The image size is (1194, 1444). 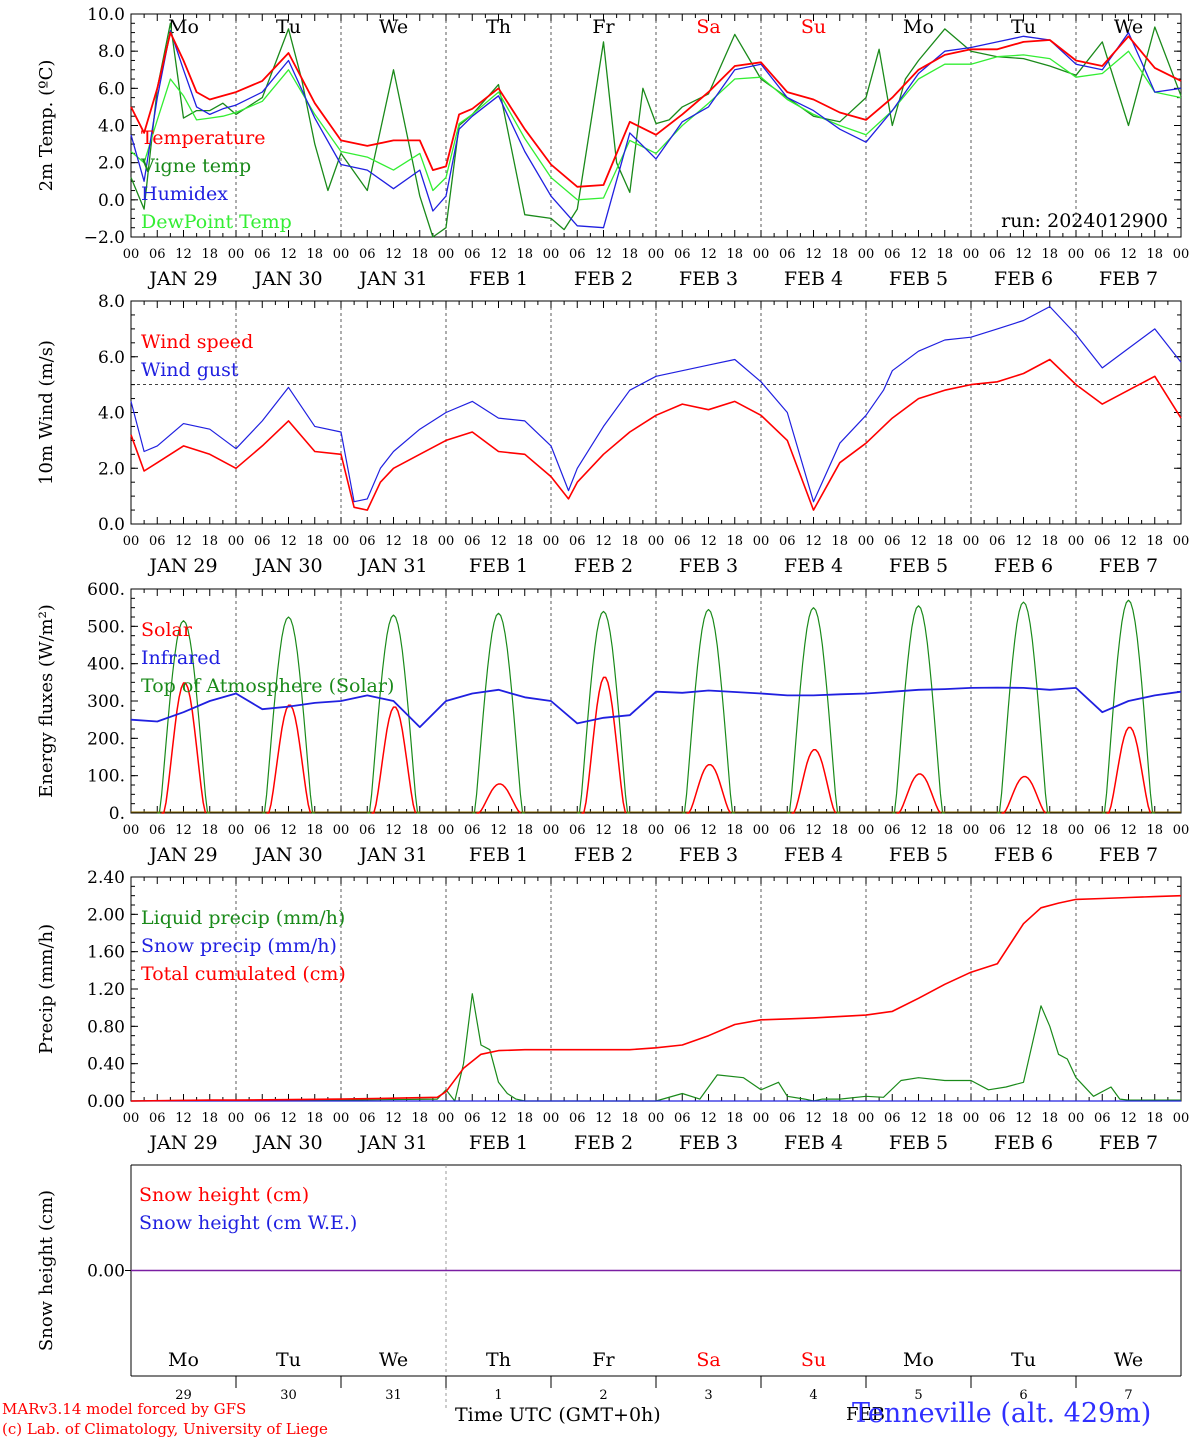 What do you see at coordinates (111, 358) in the screenshot?
I see `y-tick-label: 6.0` at bounding box center [111, 358].